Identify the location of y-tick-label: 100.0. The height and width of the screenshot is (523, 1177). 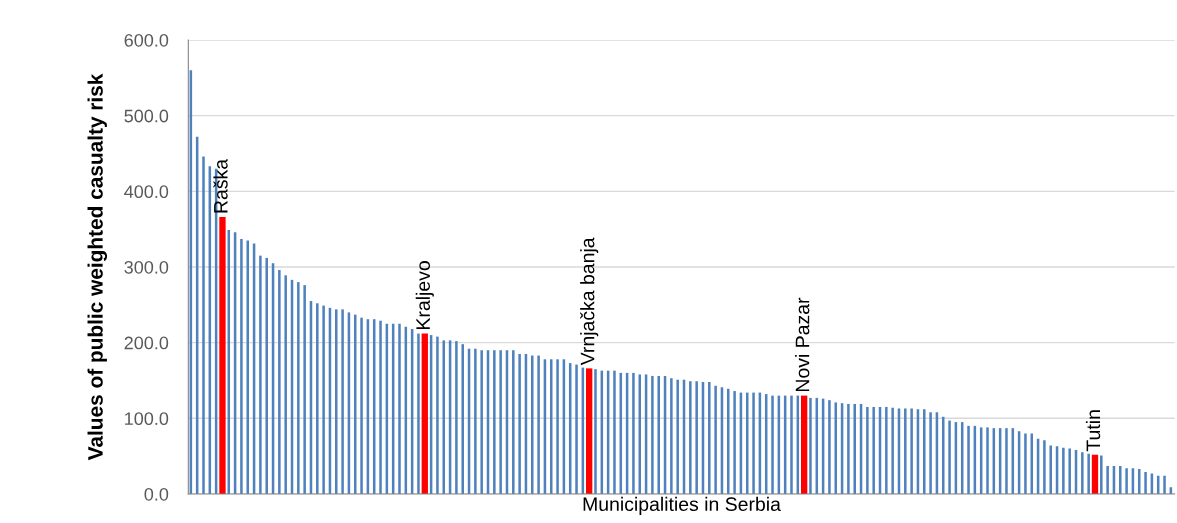
(147, 419).